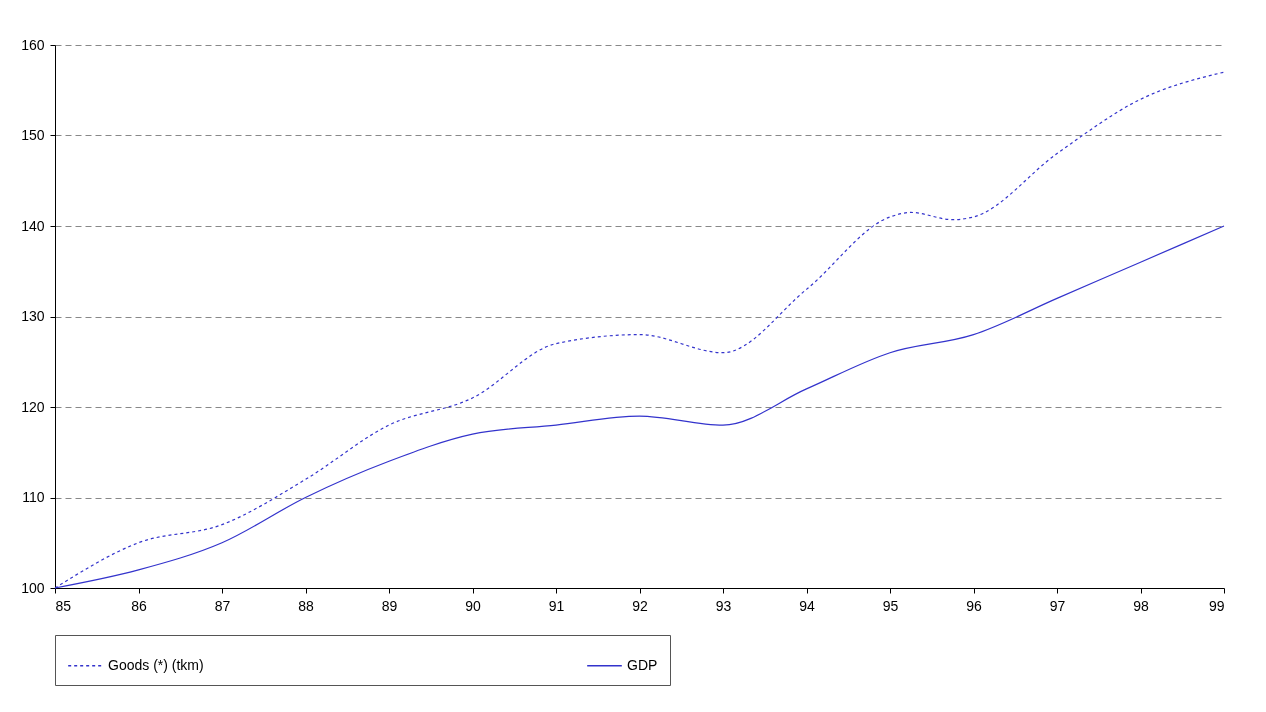  I want to click on legend-label: GDP, so click(642, 664).